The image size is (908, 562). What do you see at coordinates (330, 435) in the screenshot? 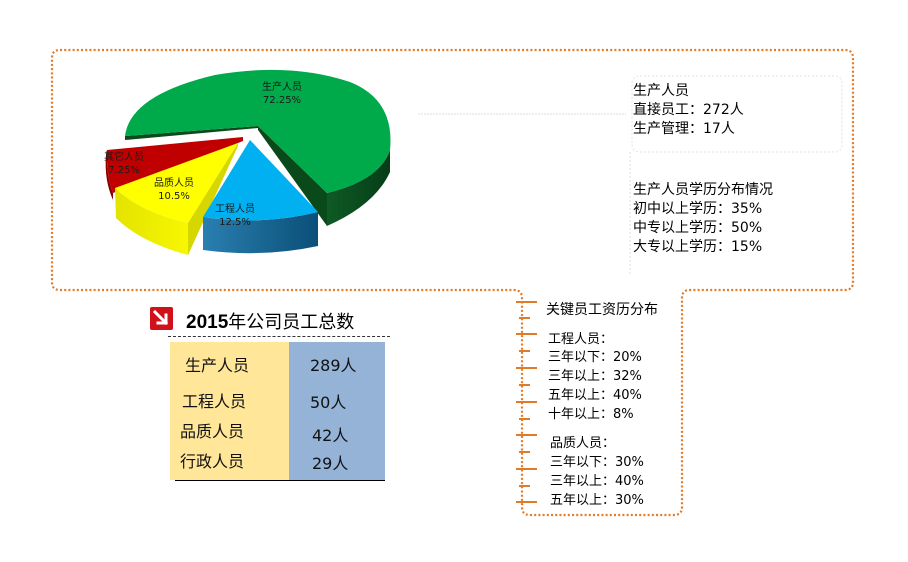
I see `table-cell-count: 42人` at bounding box center [330, 435].